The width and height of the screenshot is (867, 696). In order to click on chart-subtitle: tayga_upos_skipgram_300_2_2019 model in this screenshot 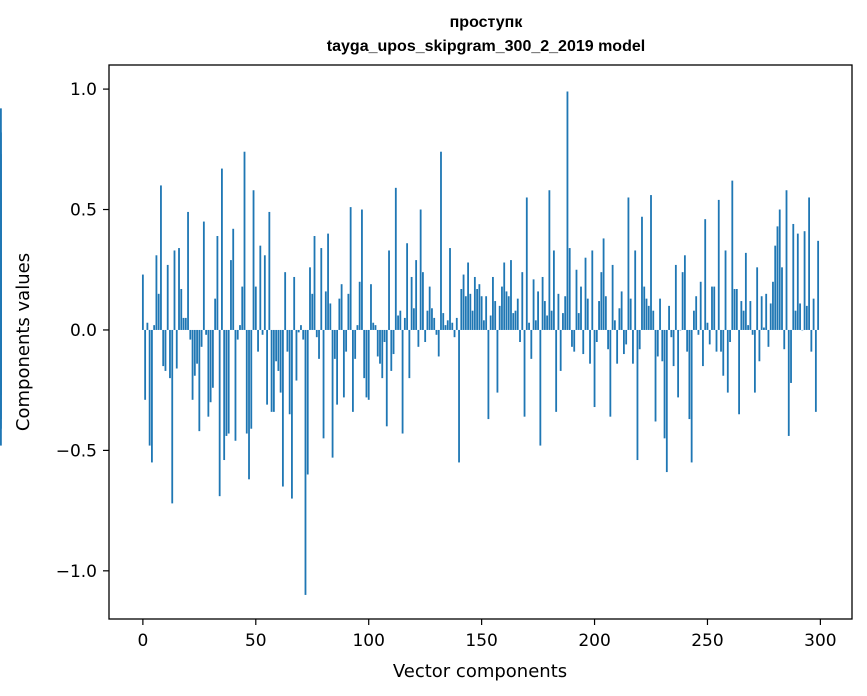, I will do `click(486, 46)`.